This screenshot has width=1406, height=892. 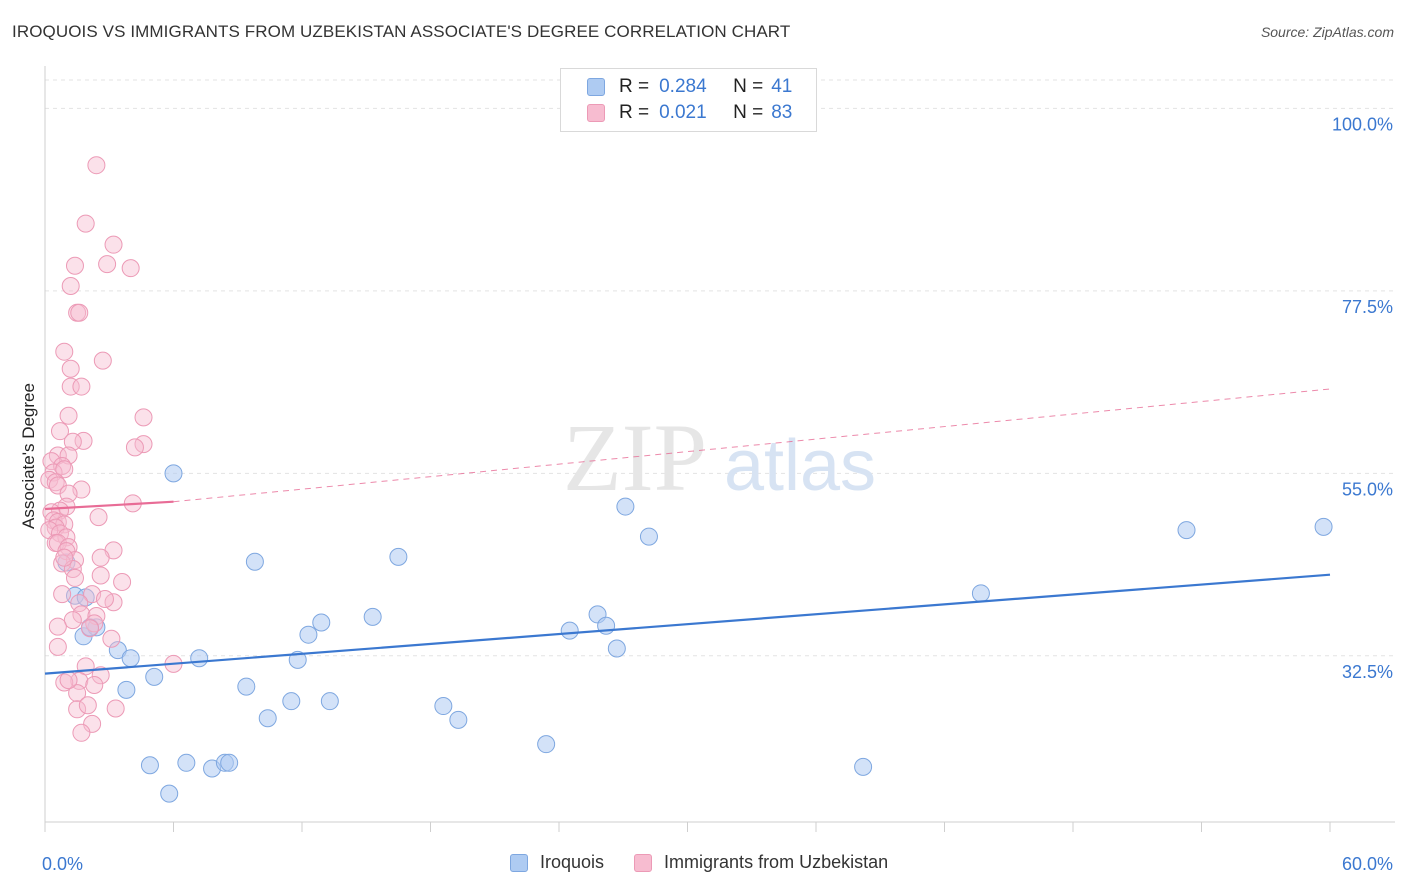 What do you see at coordinates (683, 112) in the screenshot?
I see `legend-r-value: 0.021` at bounding box center [683, 112].